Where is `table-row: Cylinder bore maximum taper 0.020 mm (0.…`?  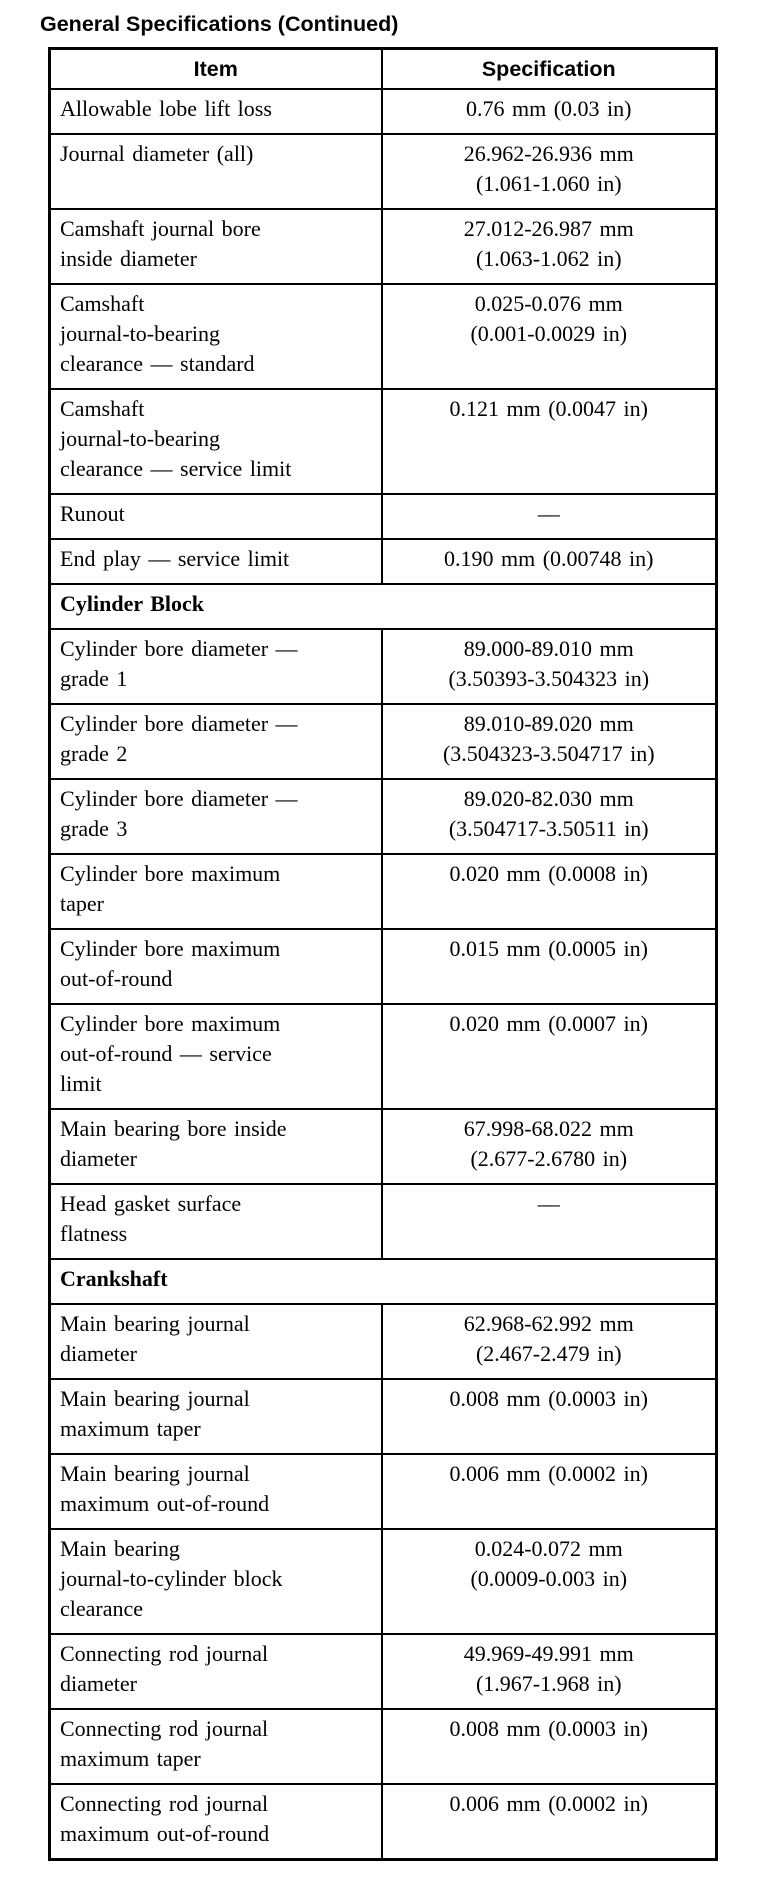
table-row: Cylinder bore maximum taper 0.020 mm (0.… is located at coordinates (383, 891).